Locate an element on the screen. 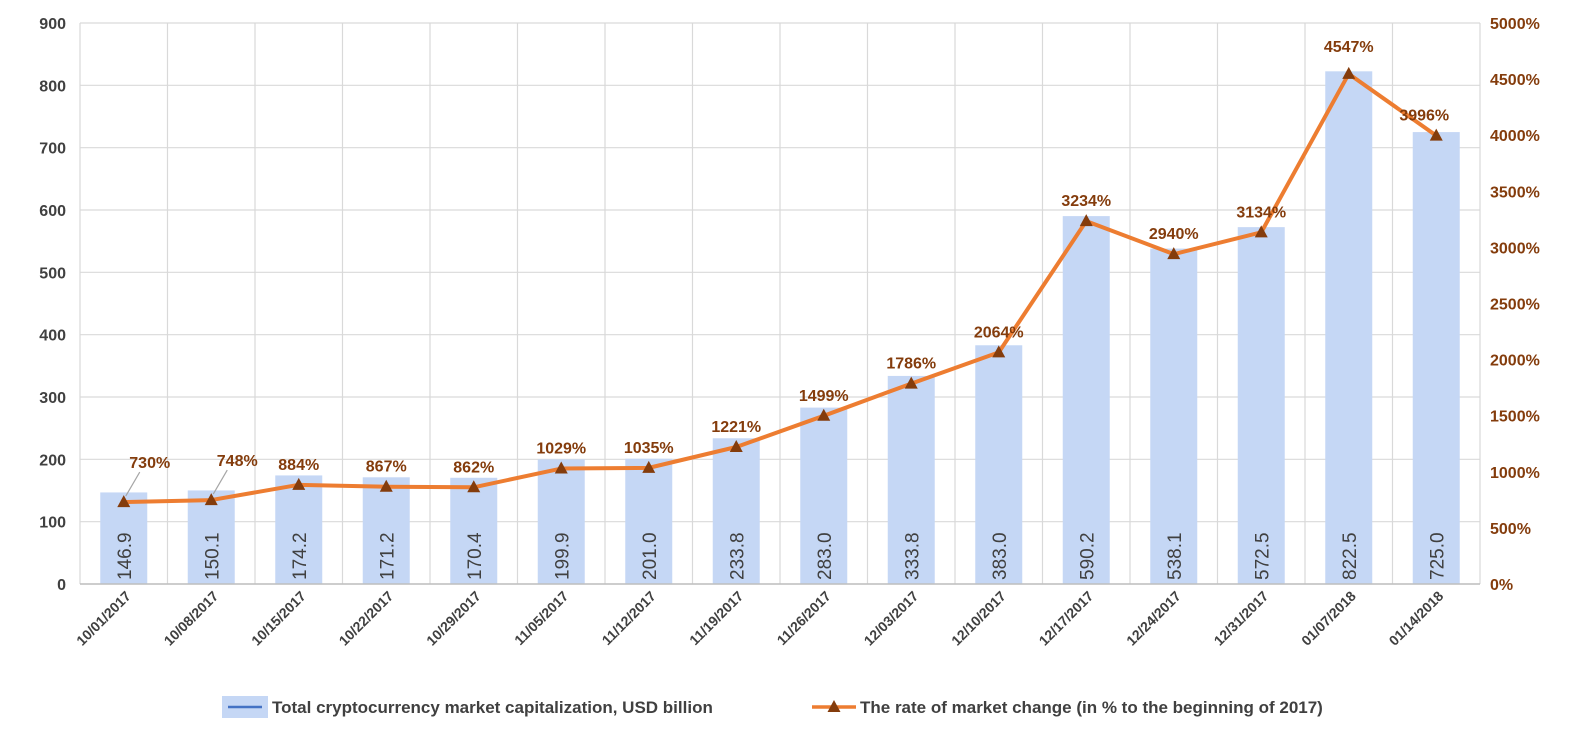  bar-value-label: 150.1 is located at coordinates (212, 556).